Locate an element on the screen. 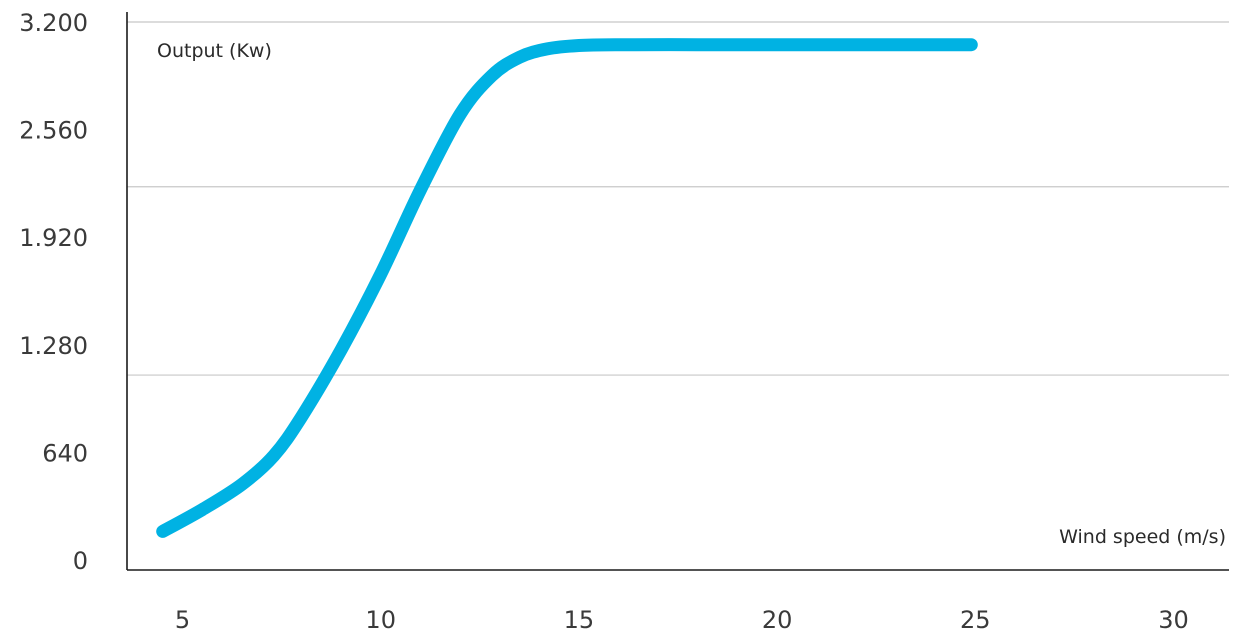  y-tick-labels: 0 640 1.280 1.920 2.560 3.200 is located at coordinates (53, 292).